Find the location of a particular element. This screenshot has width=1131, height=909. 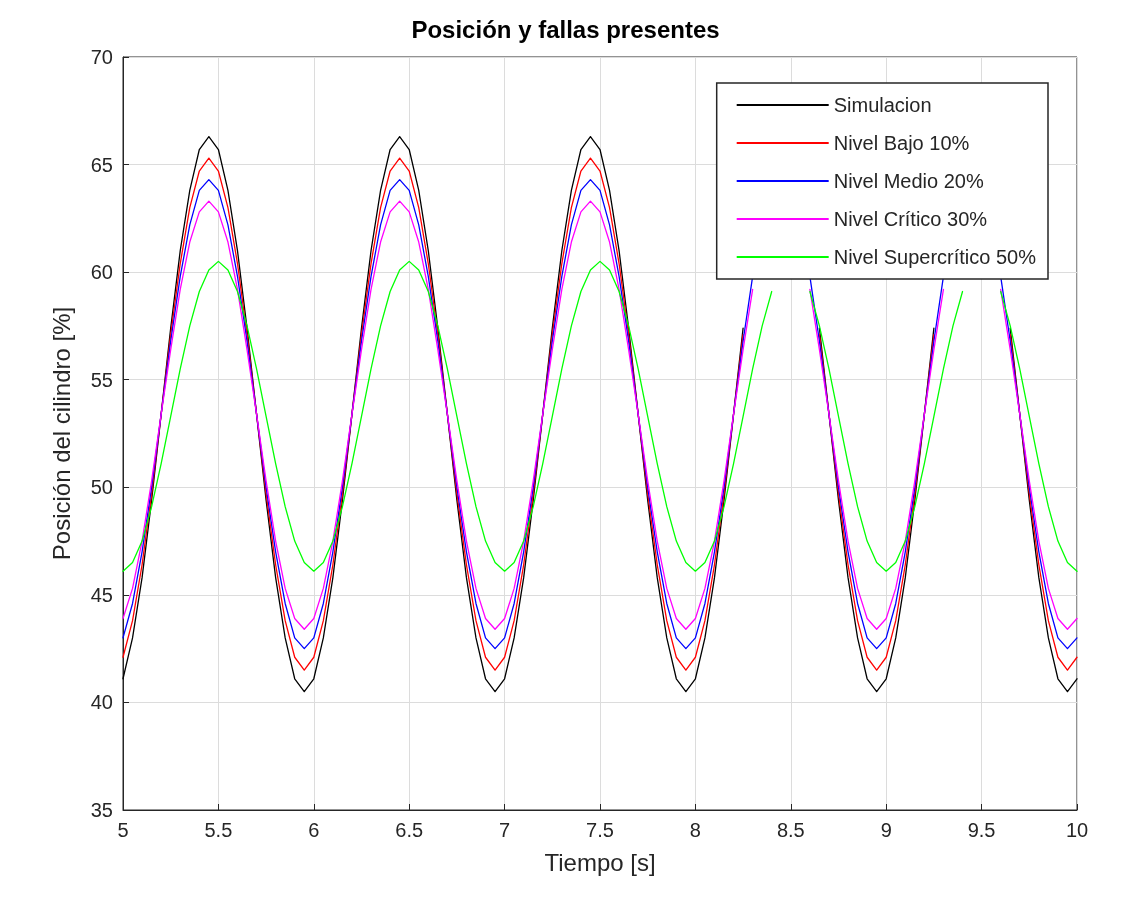

legend-label: Simulacion is located at coordinates (882, 105).